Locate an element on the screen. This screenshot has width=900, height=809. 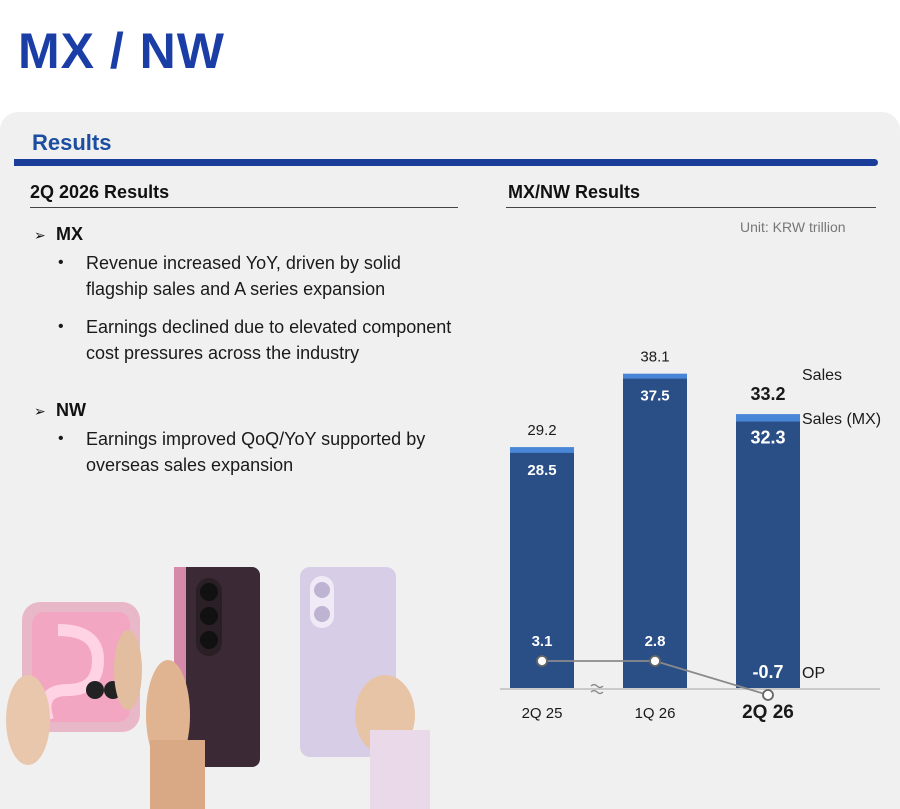
legend-op: OP is located at coordinates (813, 673).